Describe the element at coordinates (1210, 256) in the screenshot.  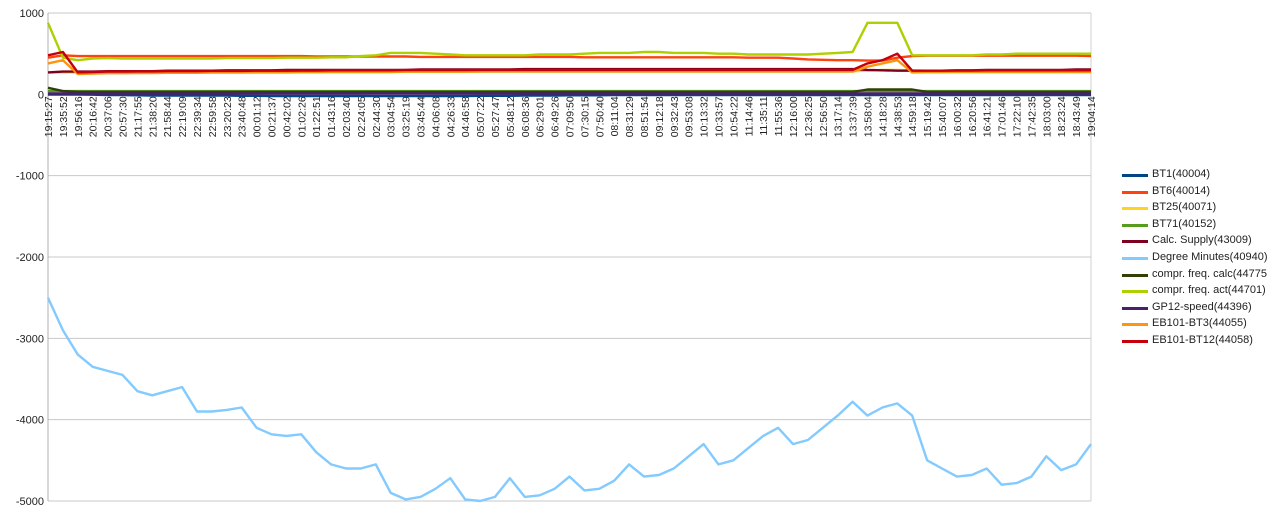
I see `legend-label: Degree Minutes(40940)` at that location.